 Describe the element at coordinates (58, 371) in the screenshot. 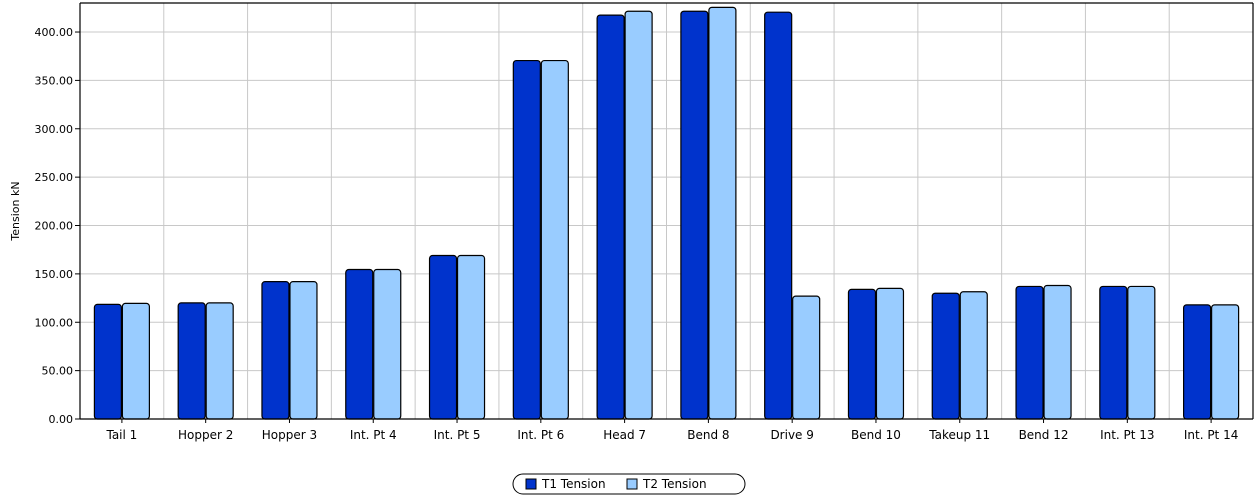

I see `y-tick-label: 50.00` at that location.